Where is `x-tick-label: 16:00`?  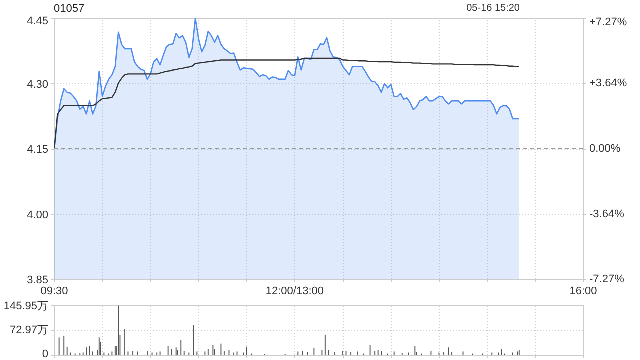 x-tick-label: 16:00 is located at coordinates (584, 292).